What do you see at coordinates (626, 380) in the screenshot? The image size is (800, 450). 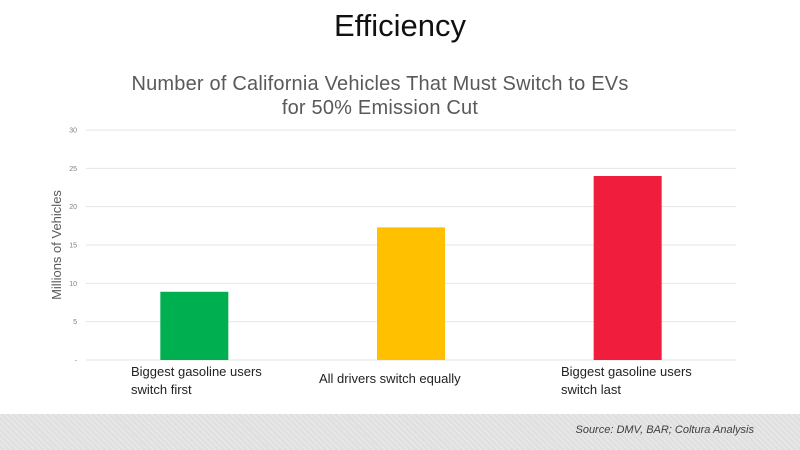 I see `category-label: Biggest gasoline users switch last` at bounding box center [626, 380].